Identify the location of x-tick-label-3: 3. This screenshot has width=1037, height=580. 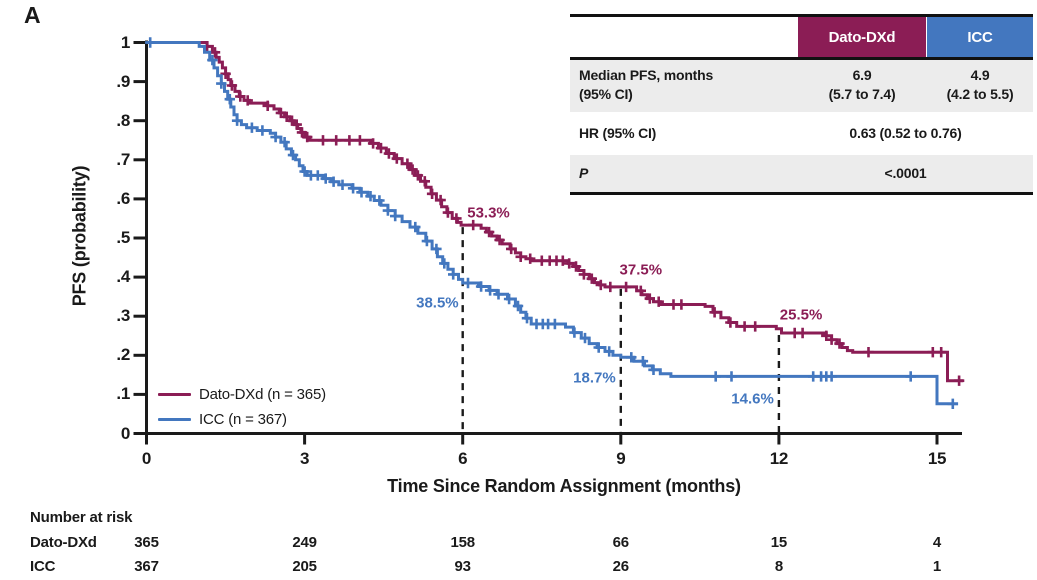
(305, 458).